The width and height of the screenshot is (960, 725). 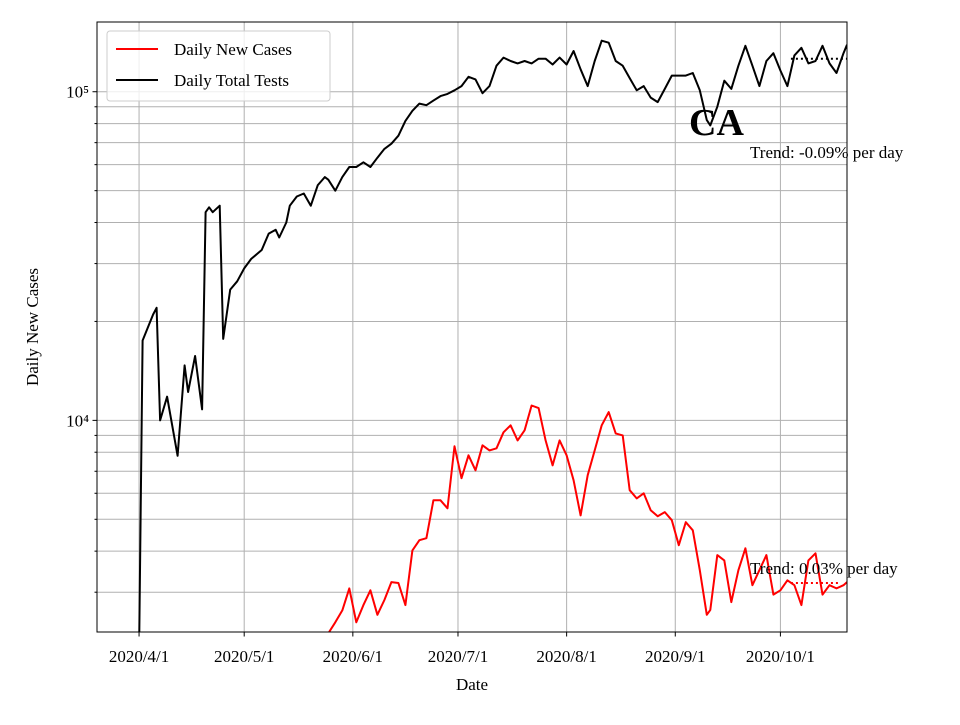 I want to click on x-tick-label: 2020/9/1, so click(x=675, y=656).